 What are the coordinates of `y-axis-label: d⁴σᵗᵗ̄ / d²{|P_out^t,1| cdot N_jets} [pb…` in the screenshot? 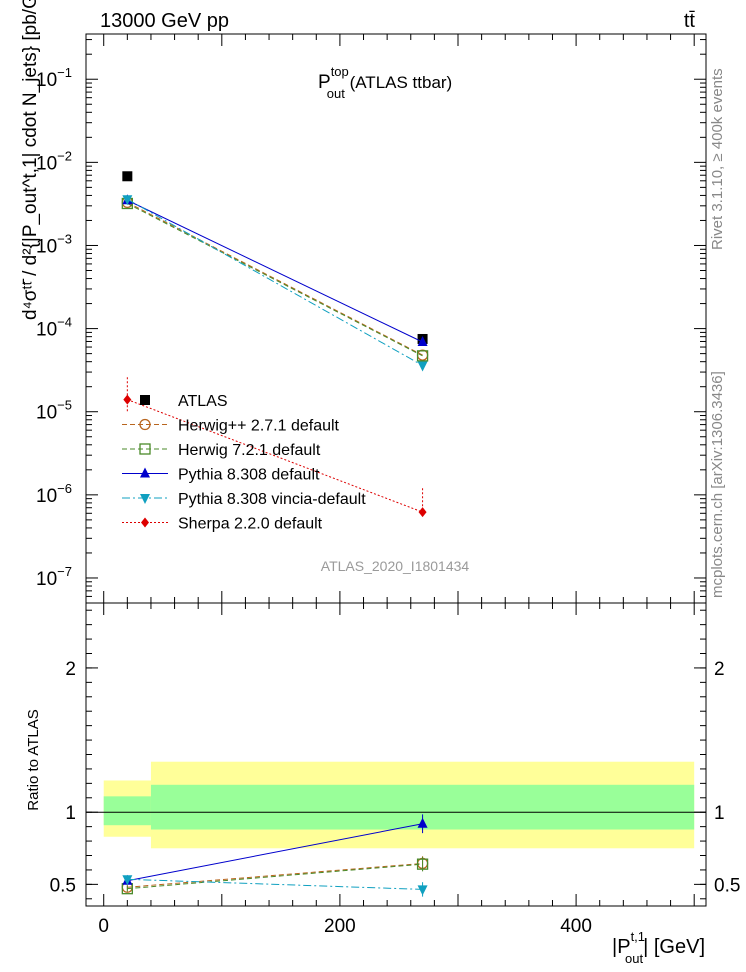 It's located at (30, 160).